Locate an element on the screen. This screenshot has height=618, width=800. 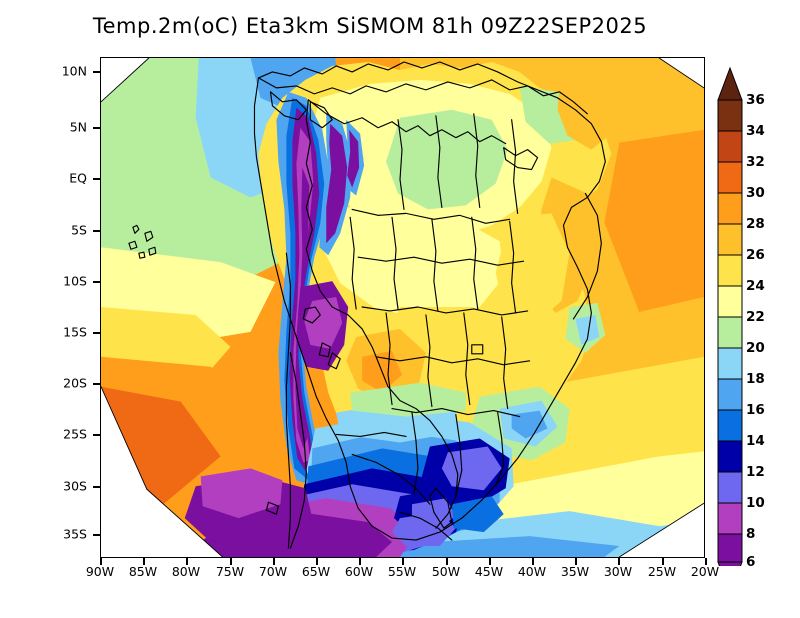
y-axis-label-10S: 10S is located at coordinates (75, 281).